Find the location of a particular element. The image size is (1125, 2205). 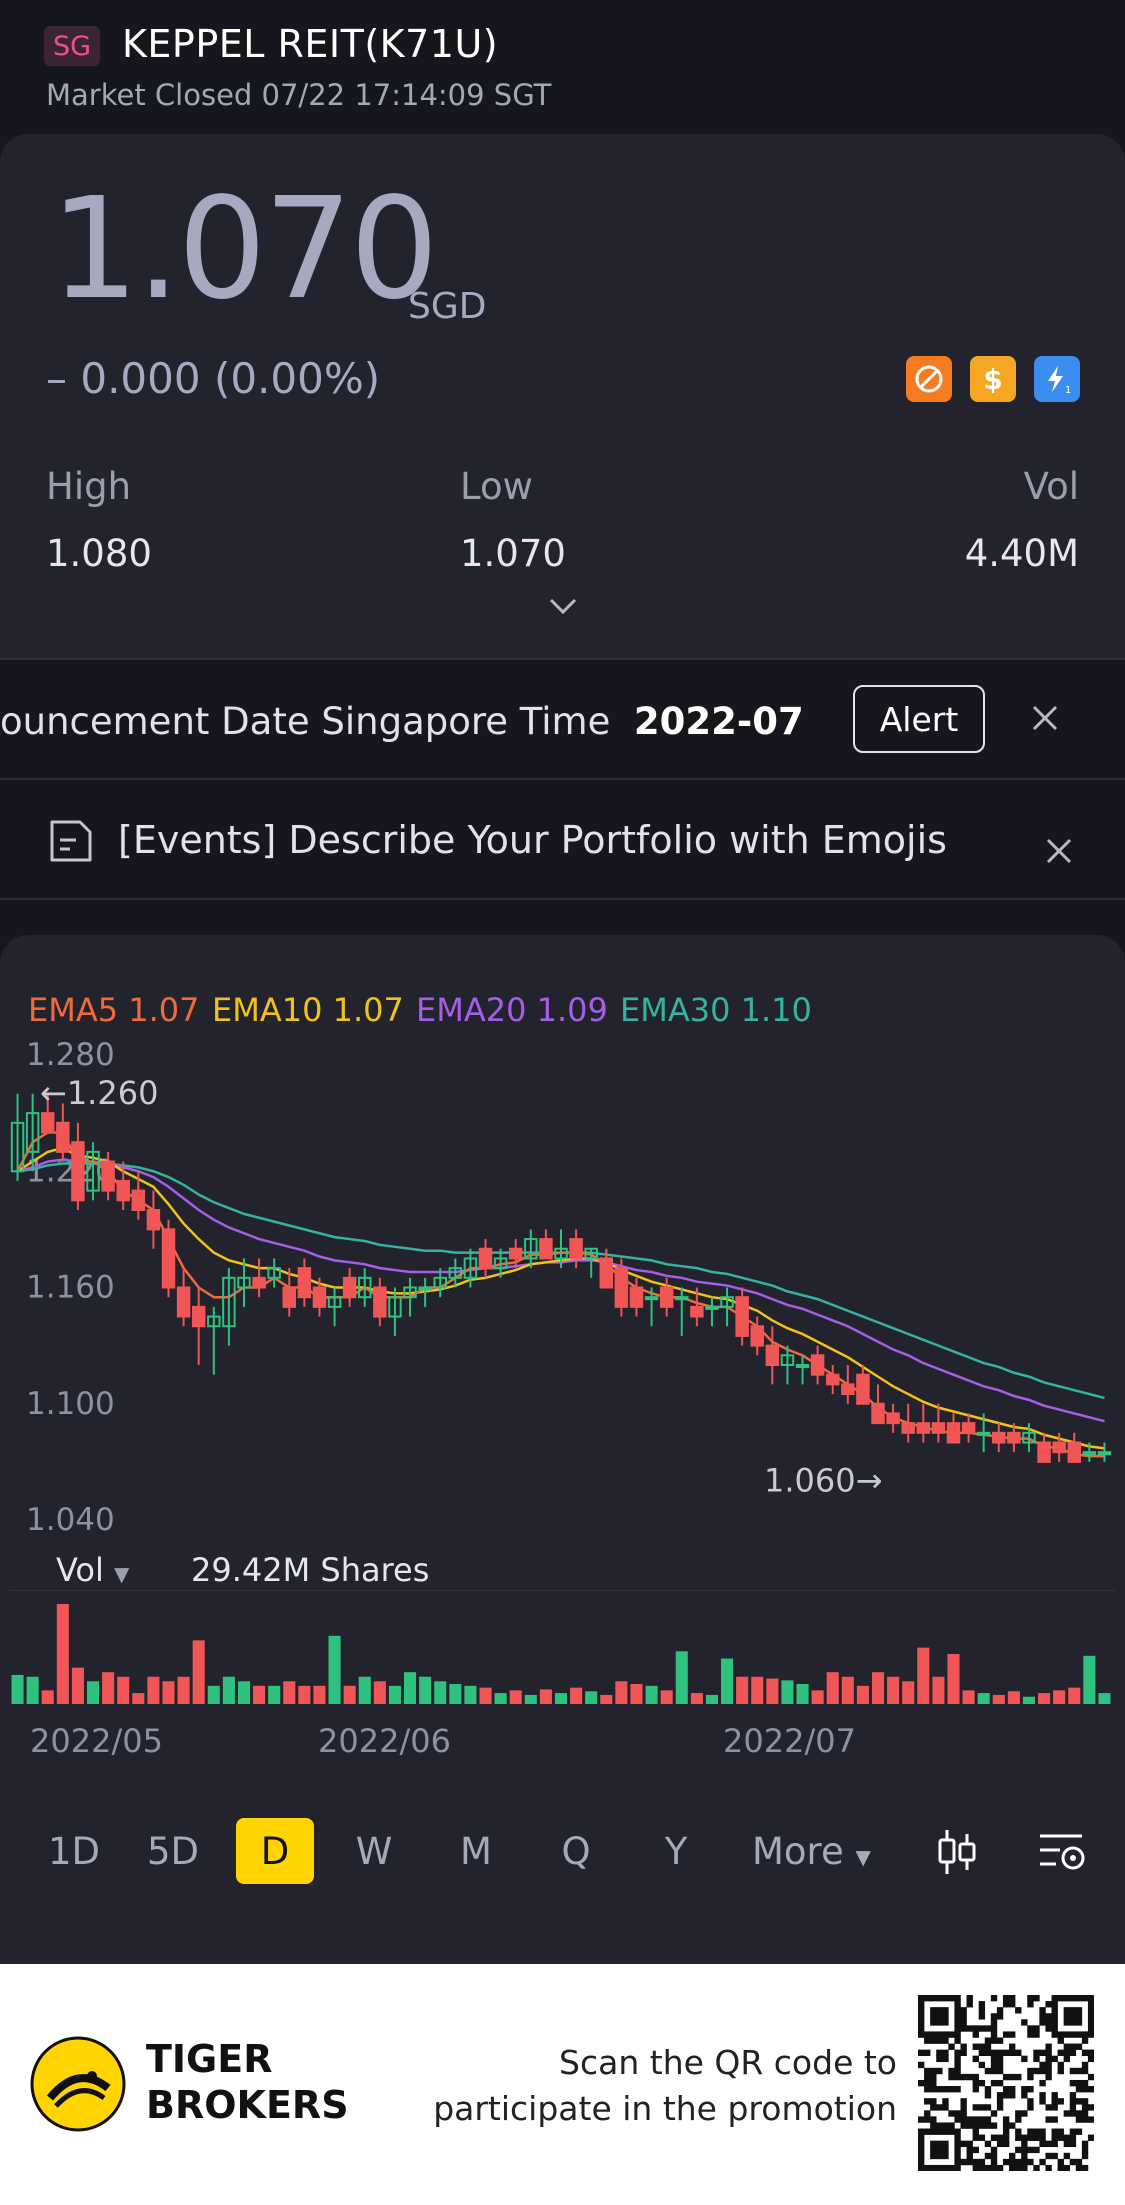

candlestick-icon is located at coordinates (957, 1854).